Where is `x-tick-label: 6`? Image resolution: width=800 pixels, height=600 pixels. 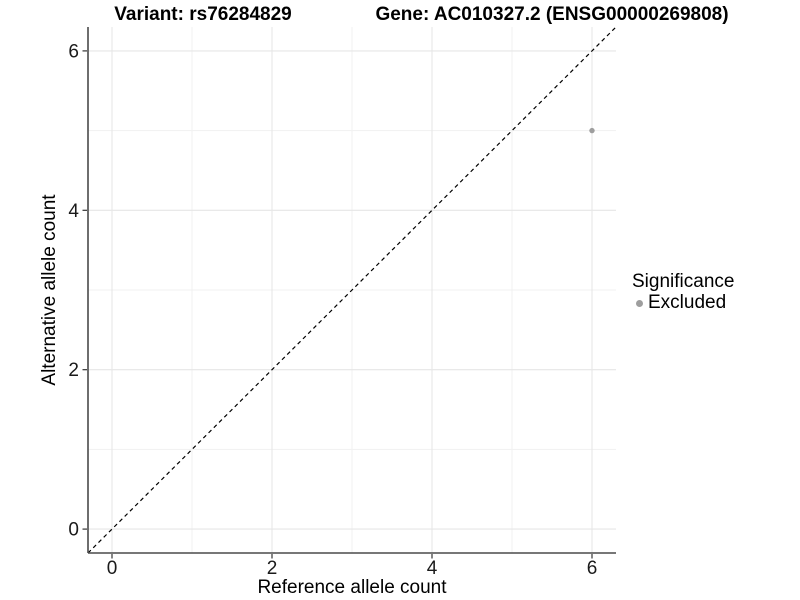
x-tick-label: 6 is located at coordinates (592, 568).